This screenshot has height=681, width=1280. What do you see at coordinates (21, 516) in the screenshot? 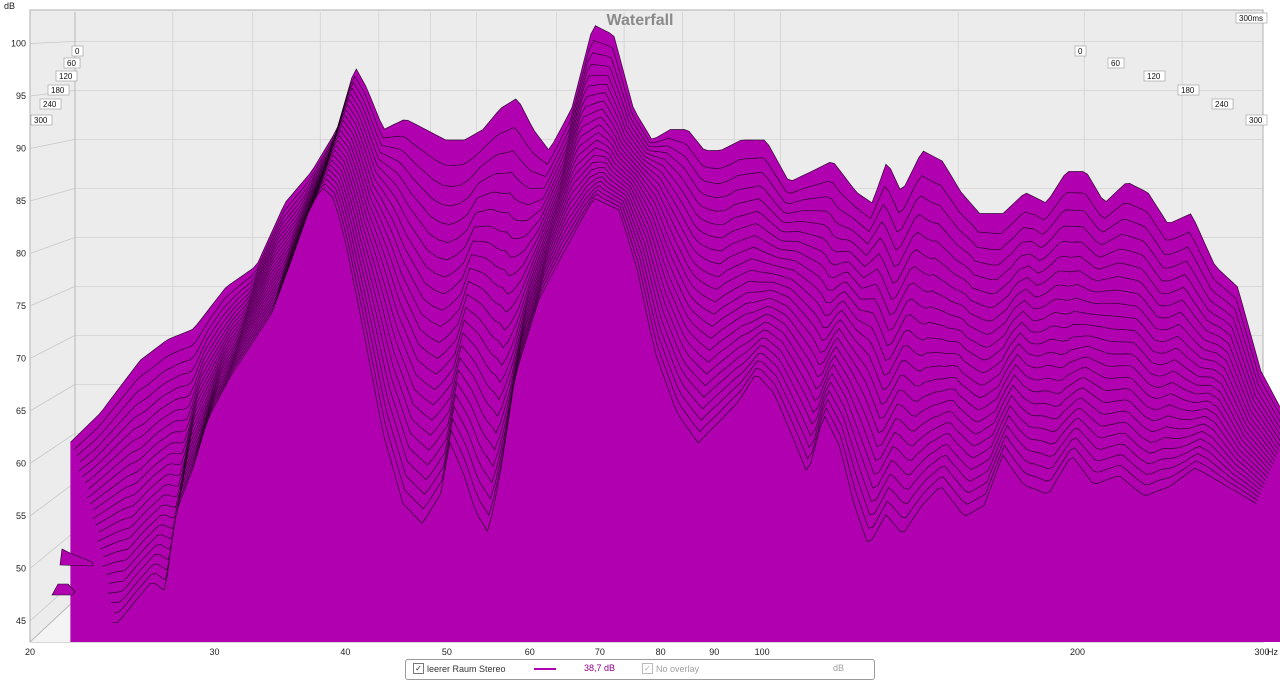
I see `y-tick-label: 55` at bounding box center [21, 516].